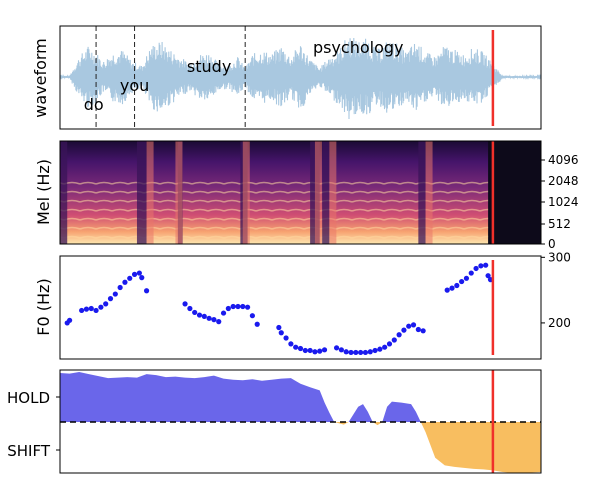 The image size is (600, 500). What do you see at coordinates (563, 160) in the screenshot?
I see `mel-tick-label: 4096` at bounding box center [563, 160].